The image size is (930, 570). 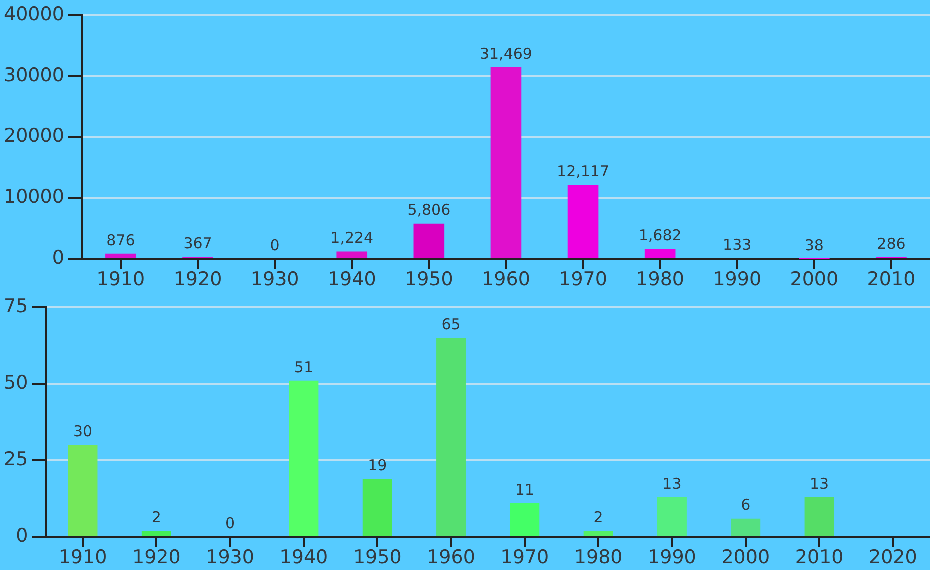 What do you see at coordinates (16, 383) in the screenshot?
I see `y-tick-label: 50` at bounding box center [16, 383].